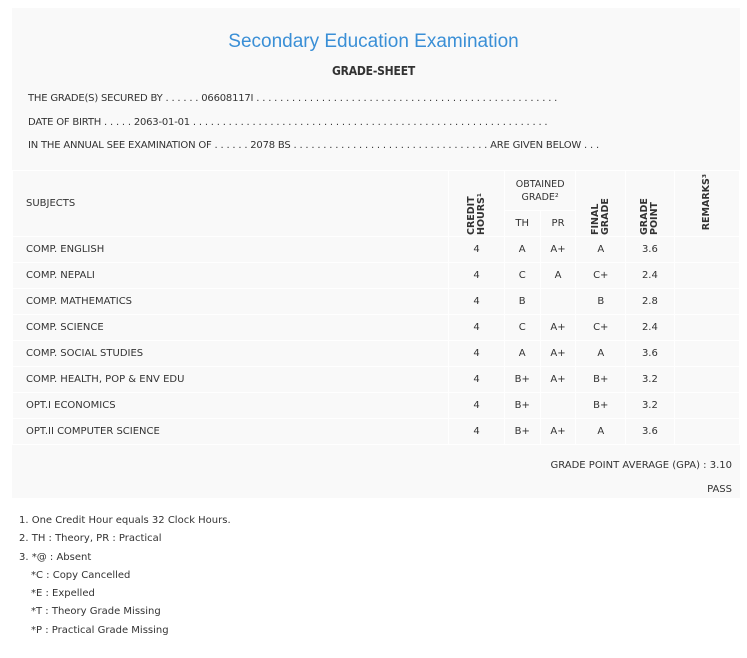 The height and width of the screenshot is (658, 747). Describe the element at coordinates (373, 41) in the screenshot. I see `exam-title: Secondary Education Examination` at that location.